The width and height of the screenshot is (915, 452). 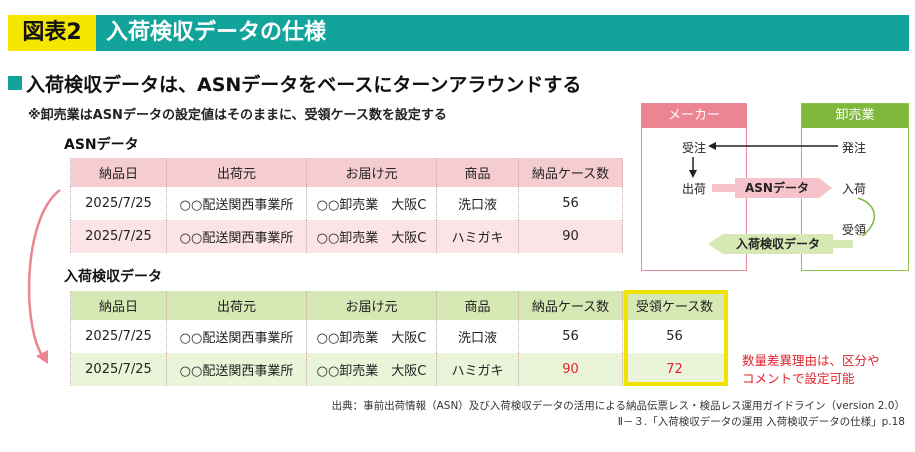 I want to click on receipt-table-label: 入荷検収データ, so click(x=113, y=277).